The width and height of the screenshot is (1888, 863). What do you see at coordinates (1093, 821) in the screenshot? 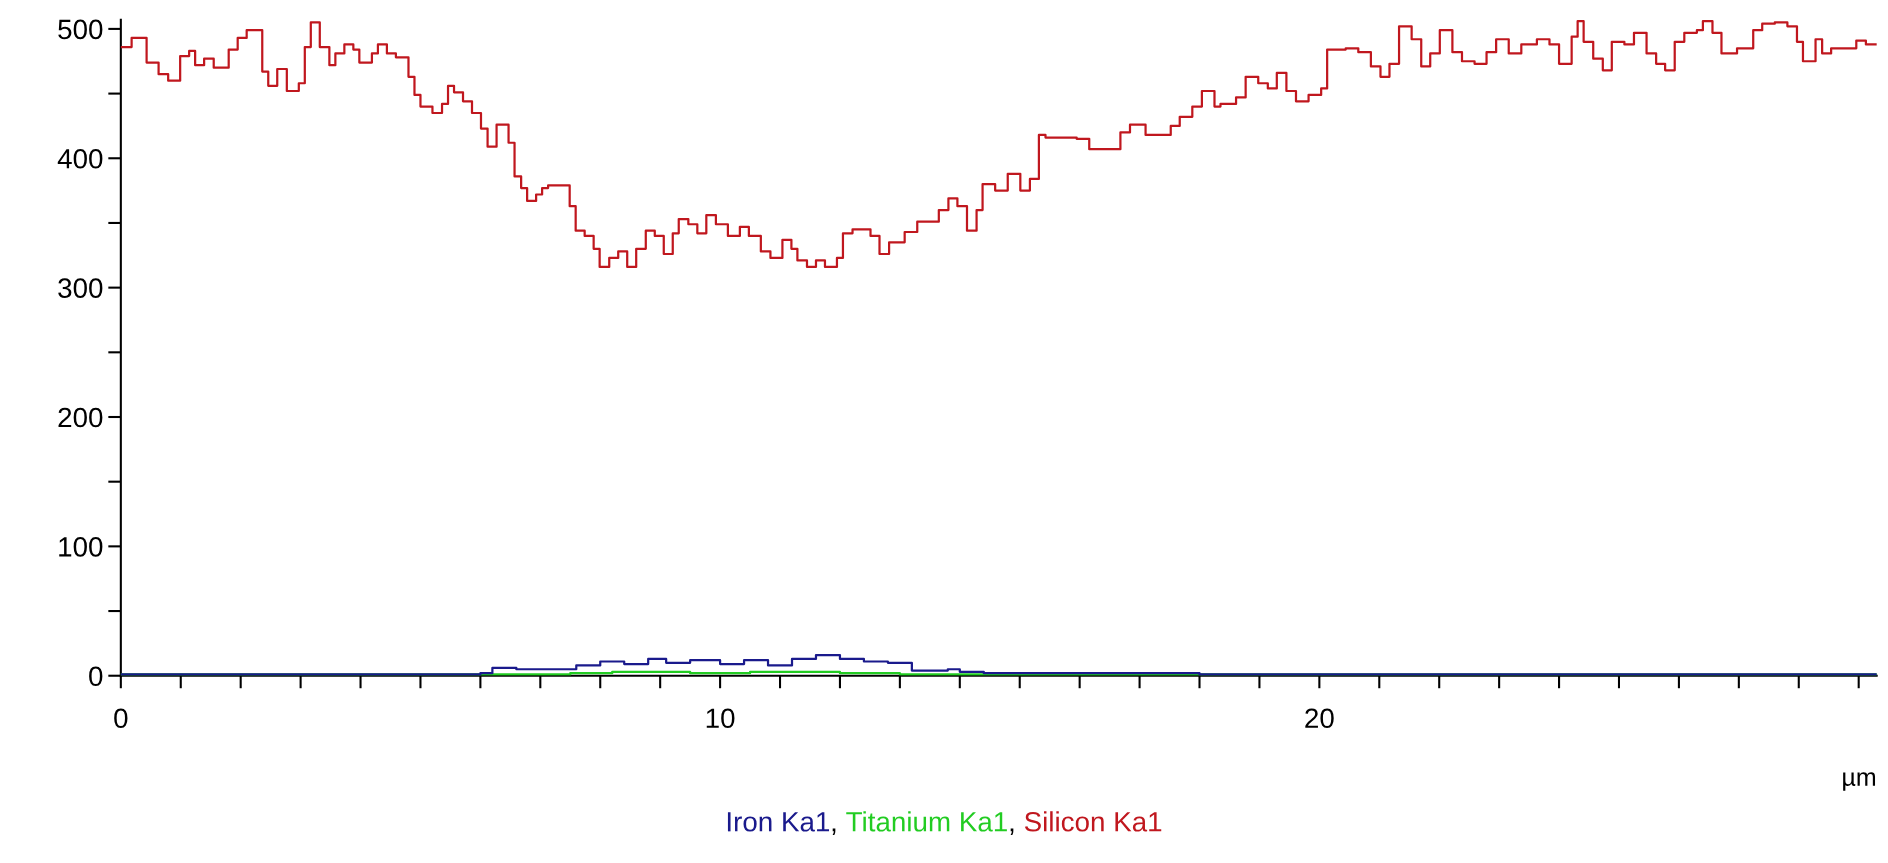
I see `text: Silicon Ka1` at bounding box center [1093, 821].